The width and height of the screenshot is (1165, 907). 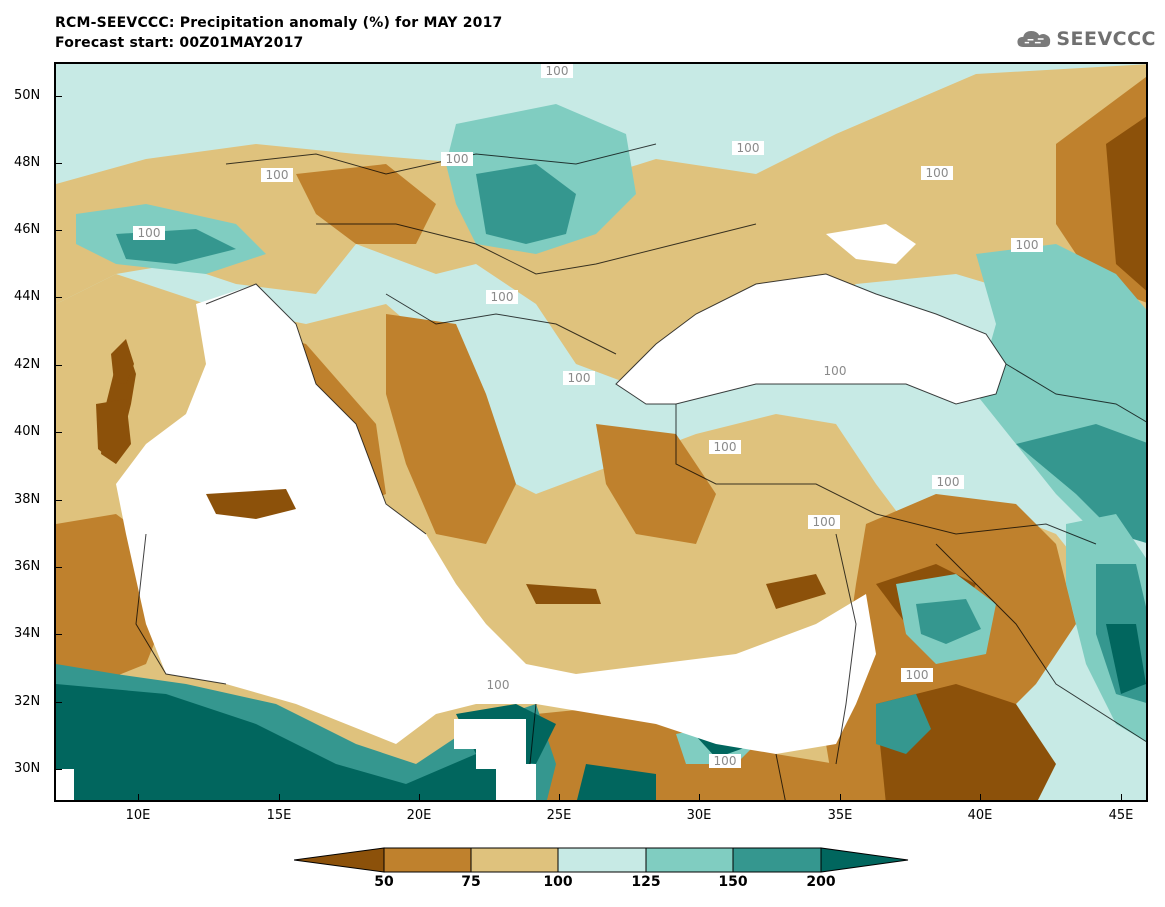 I want to click on cloud-icon, so click(x=1034, y=39).